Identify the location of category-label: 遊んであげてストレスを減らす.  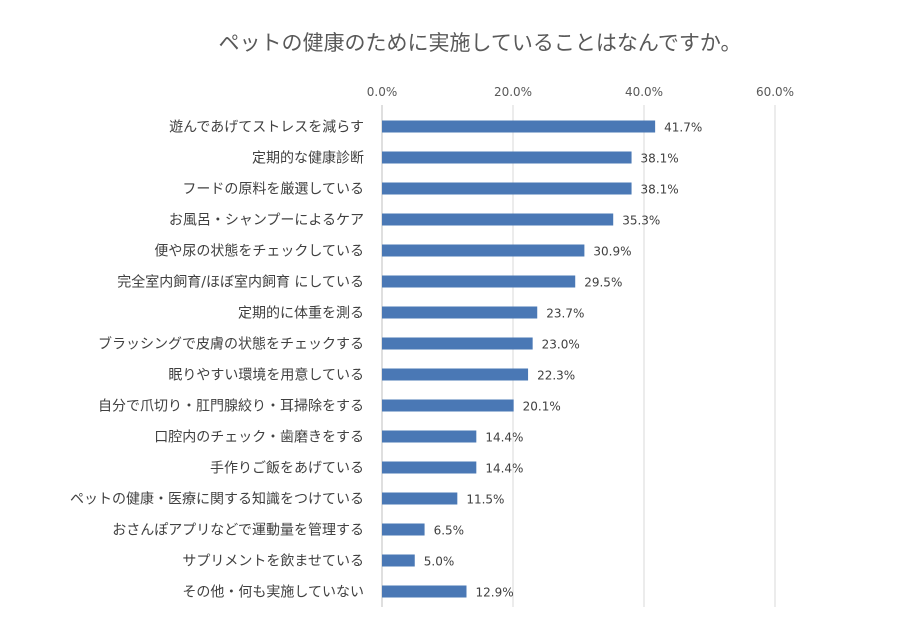
(266, 127).